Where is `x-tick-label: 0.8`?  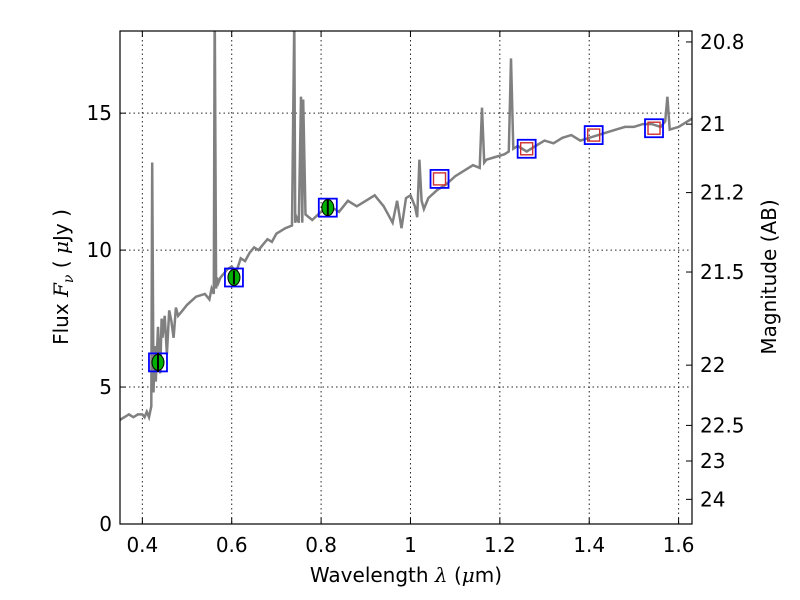
x-tick-label: 0.8 is located at coordinates (321, 545).